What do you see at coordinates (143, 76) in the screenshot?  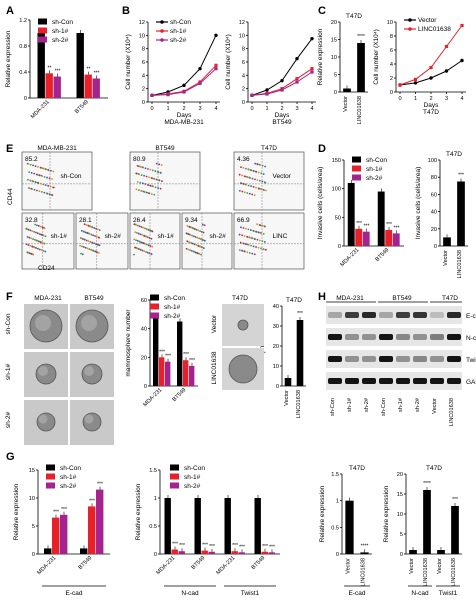 I see `chart-b1-ytick-label: 4` at bounding box center [143, 76].